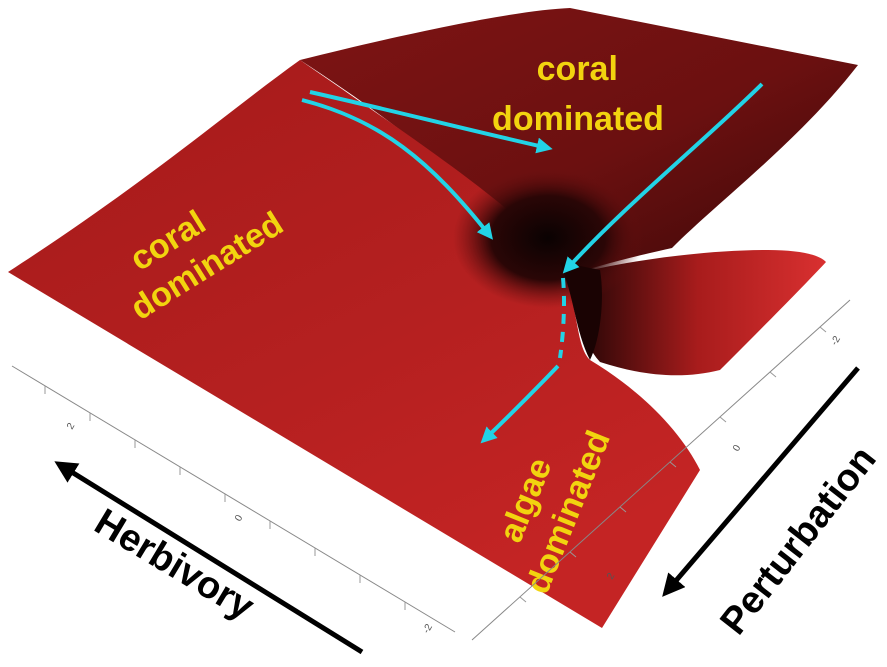 This screenshot has height=667, width=887. I want to click on herbivory-tick-1: 2, so click(71, 426).